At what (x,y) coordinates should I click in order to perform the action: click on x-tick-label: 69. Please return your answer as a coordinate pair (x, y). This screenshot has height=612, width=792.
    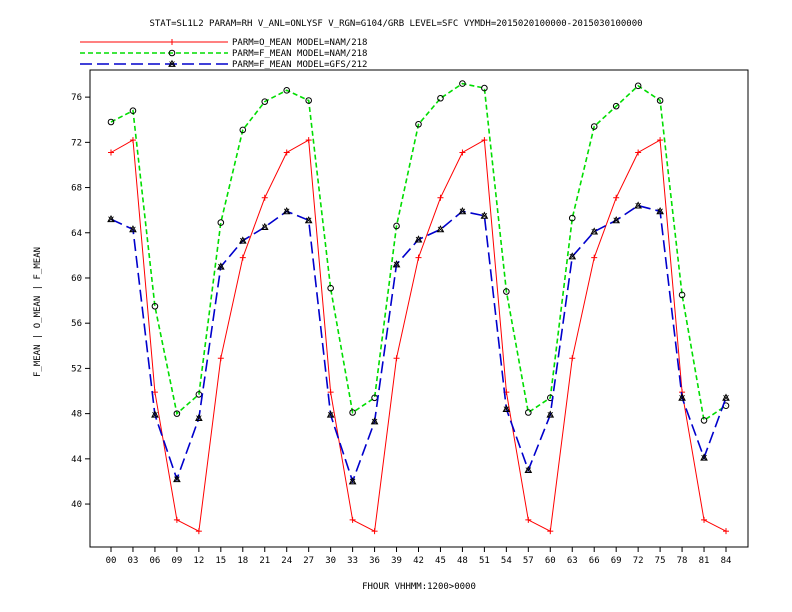
    Looking at the image, I should click on (616, 561).